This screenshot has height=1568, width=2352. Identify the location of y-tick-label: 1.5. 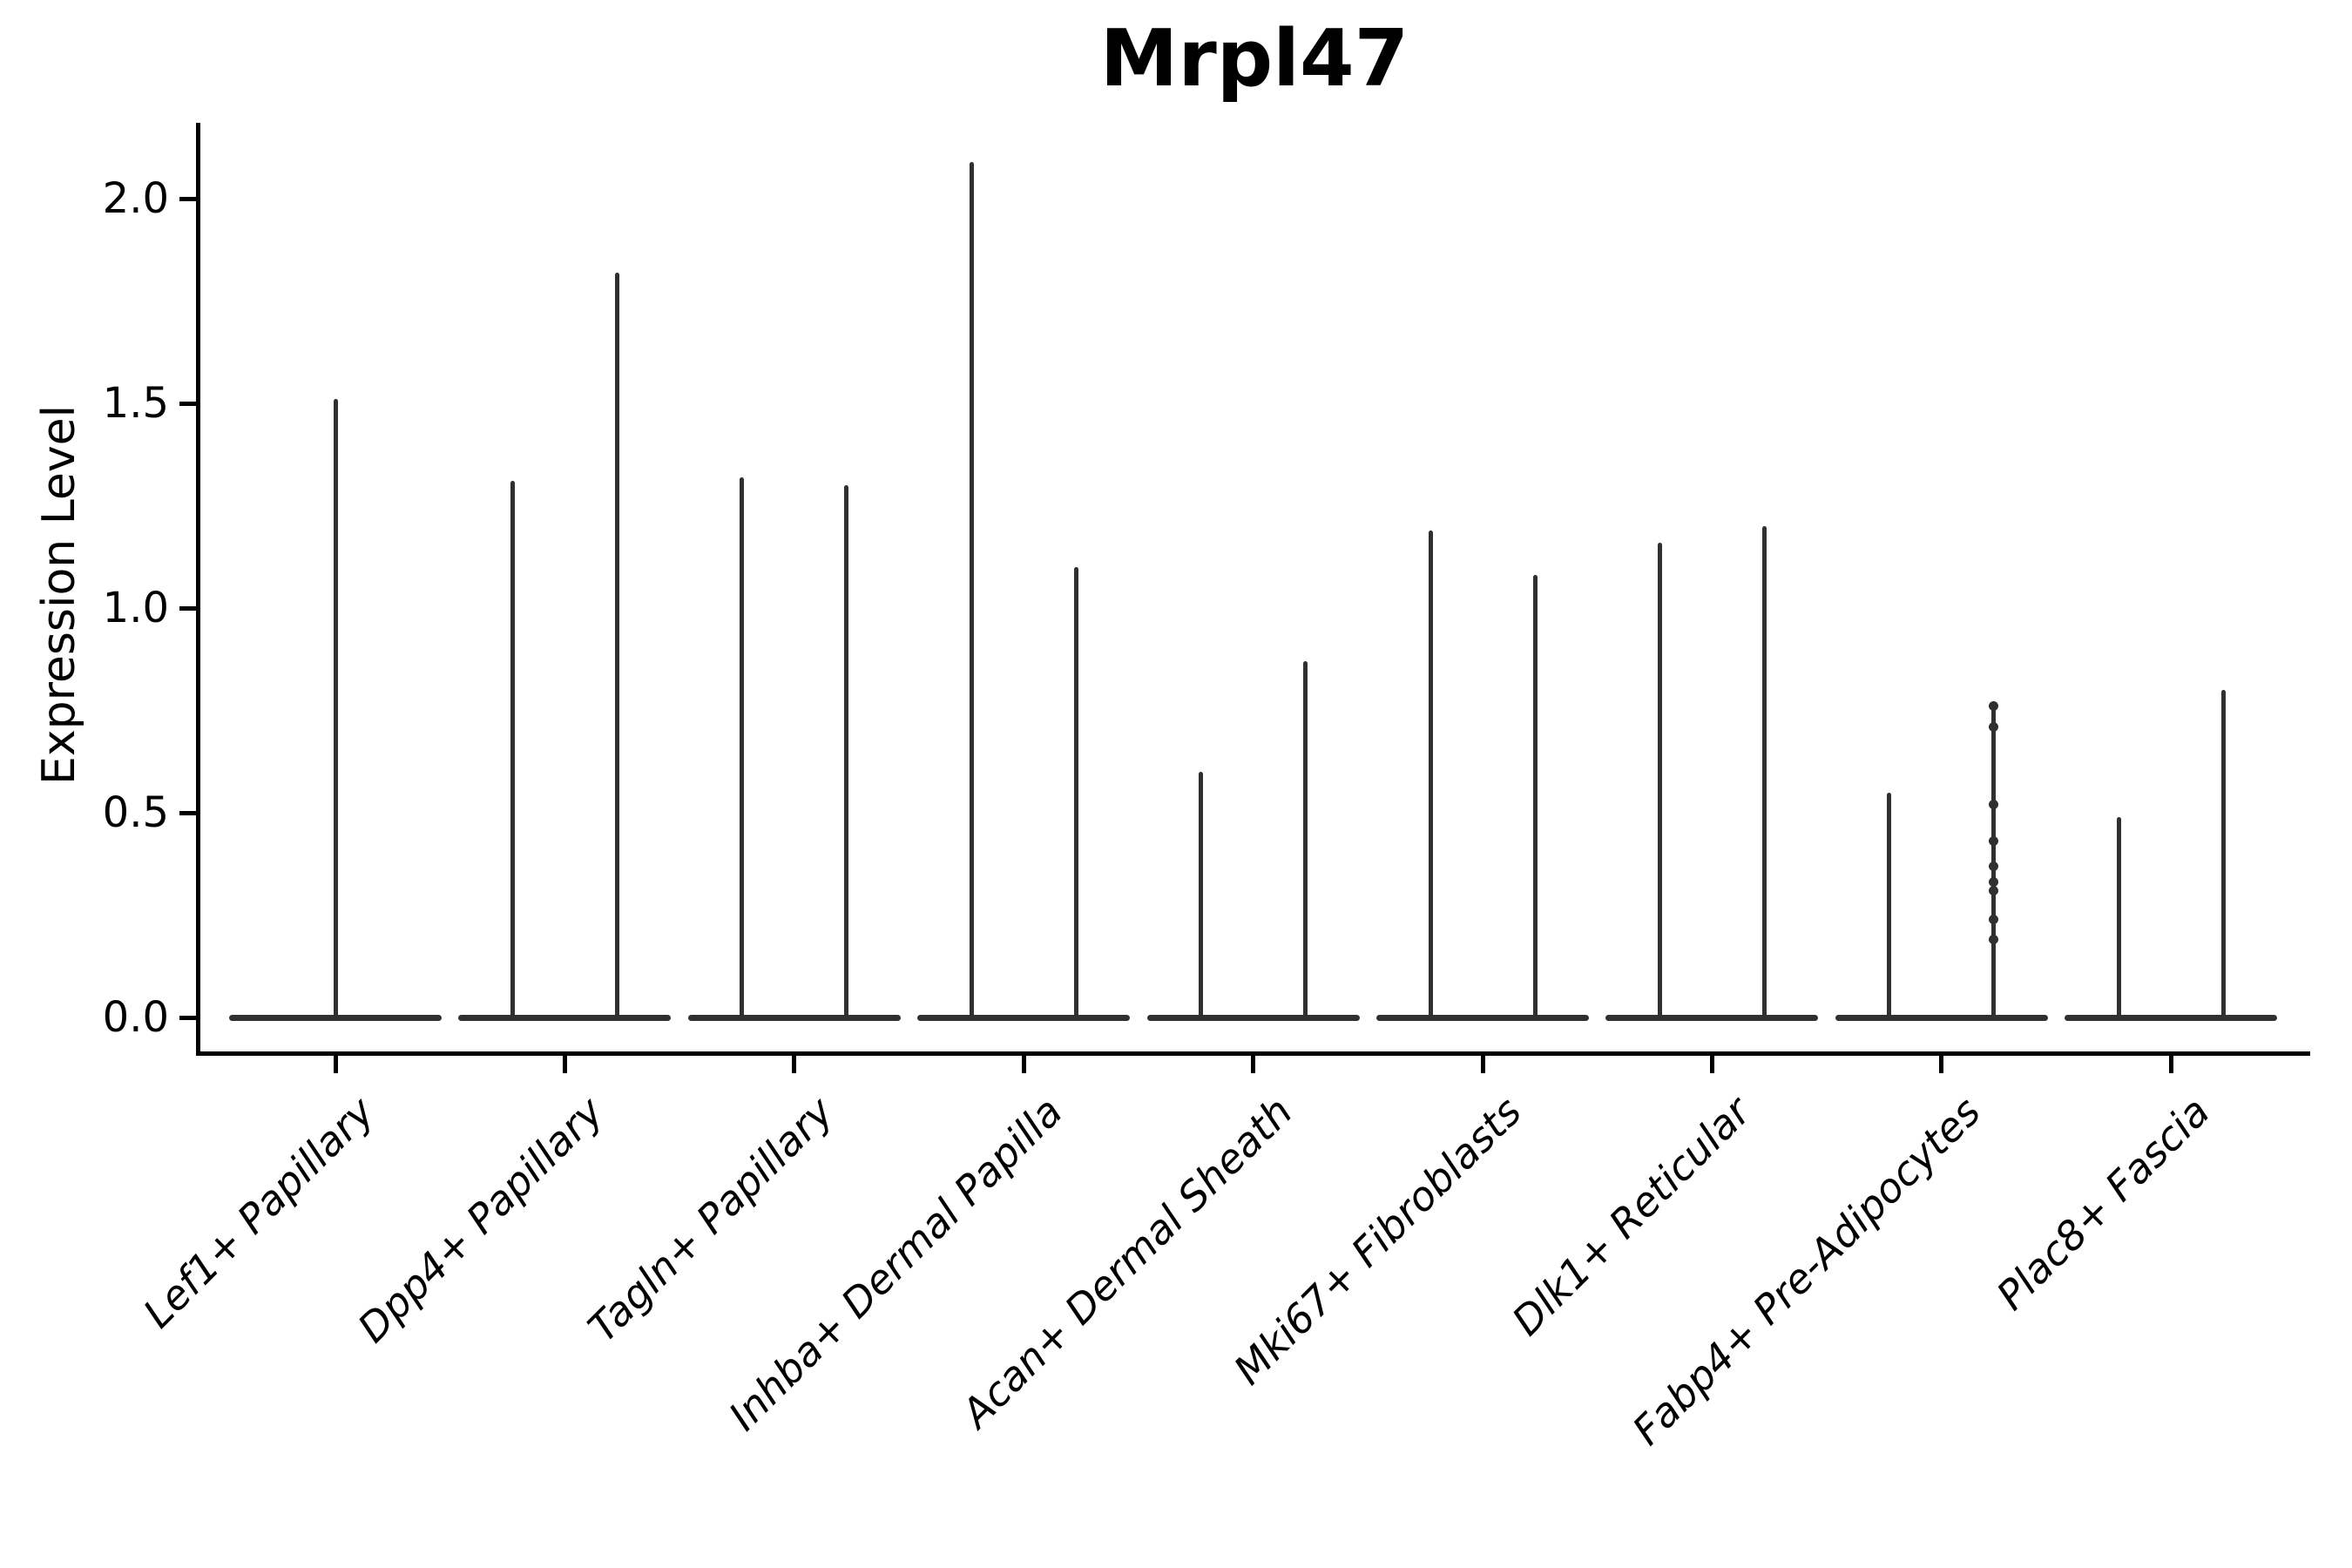
(135, 403).